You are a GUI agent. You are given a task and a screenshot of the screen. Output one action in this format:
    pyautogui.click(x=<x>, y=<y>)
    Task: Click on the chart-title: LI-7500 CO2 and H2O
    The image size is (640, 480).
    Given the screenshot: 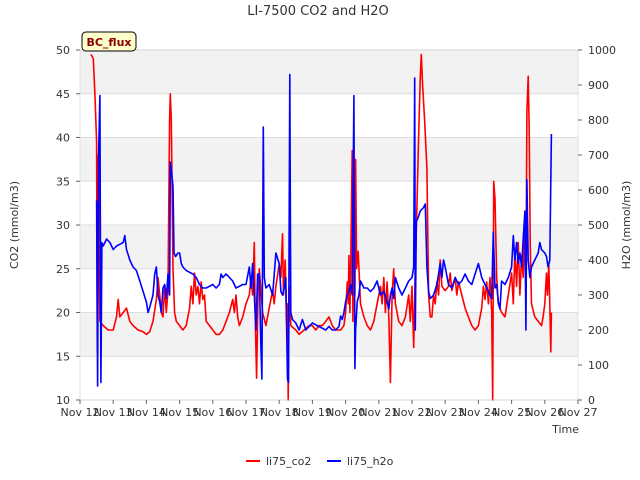 What is the action you would take?
    pyautogui.click(x=318, y=11)
    